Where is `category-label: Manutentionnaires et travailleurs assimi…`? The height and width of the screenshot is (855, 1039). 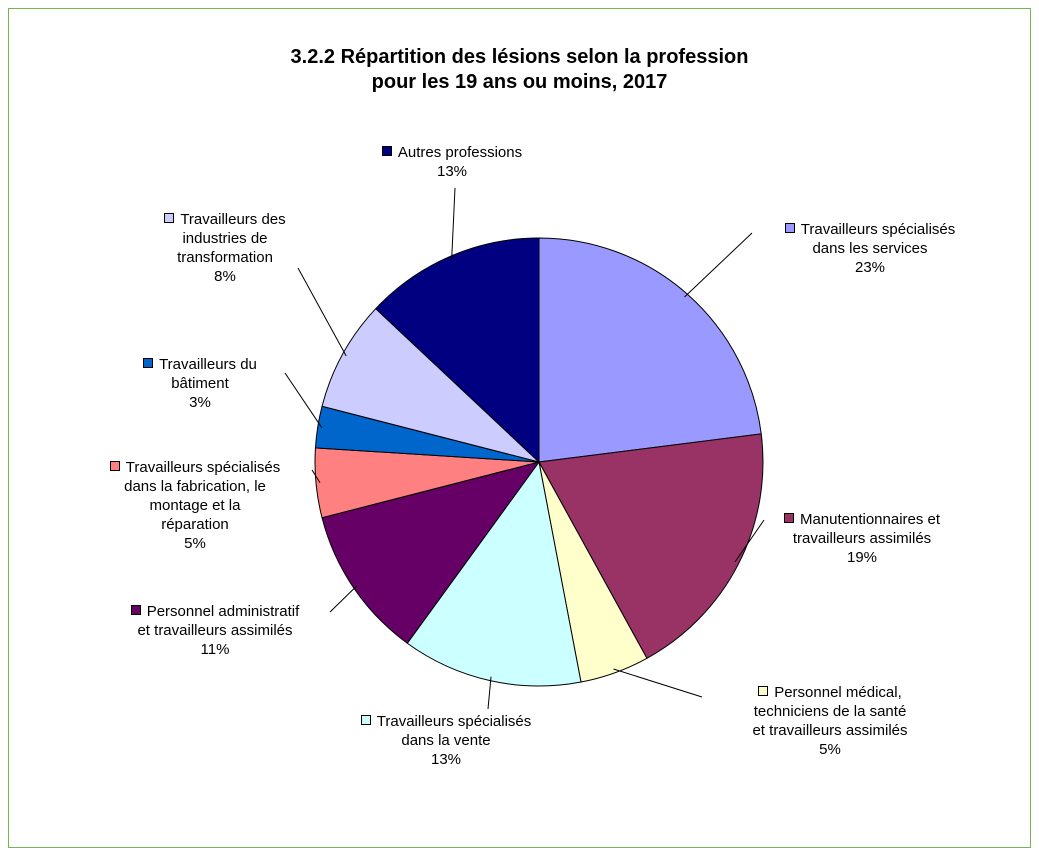
category-label: Manutentionnaires et travailleurs assimi… is located at coordinates (866, 529).